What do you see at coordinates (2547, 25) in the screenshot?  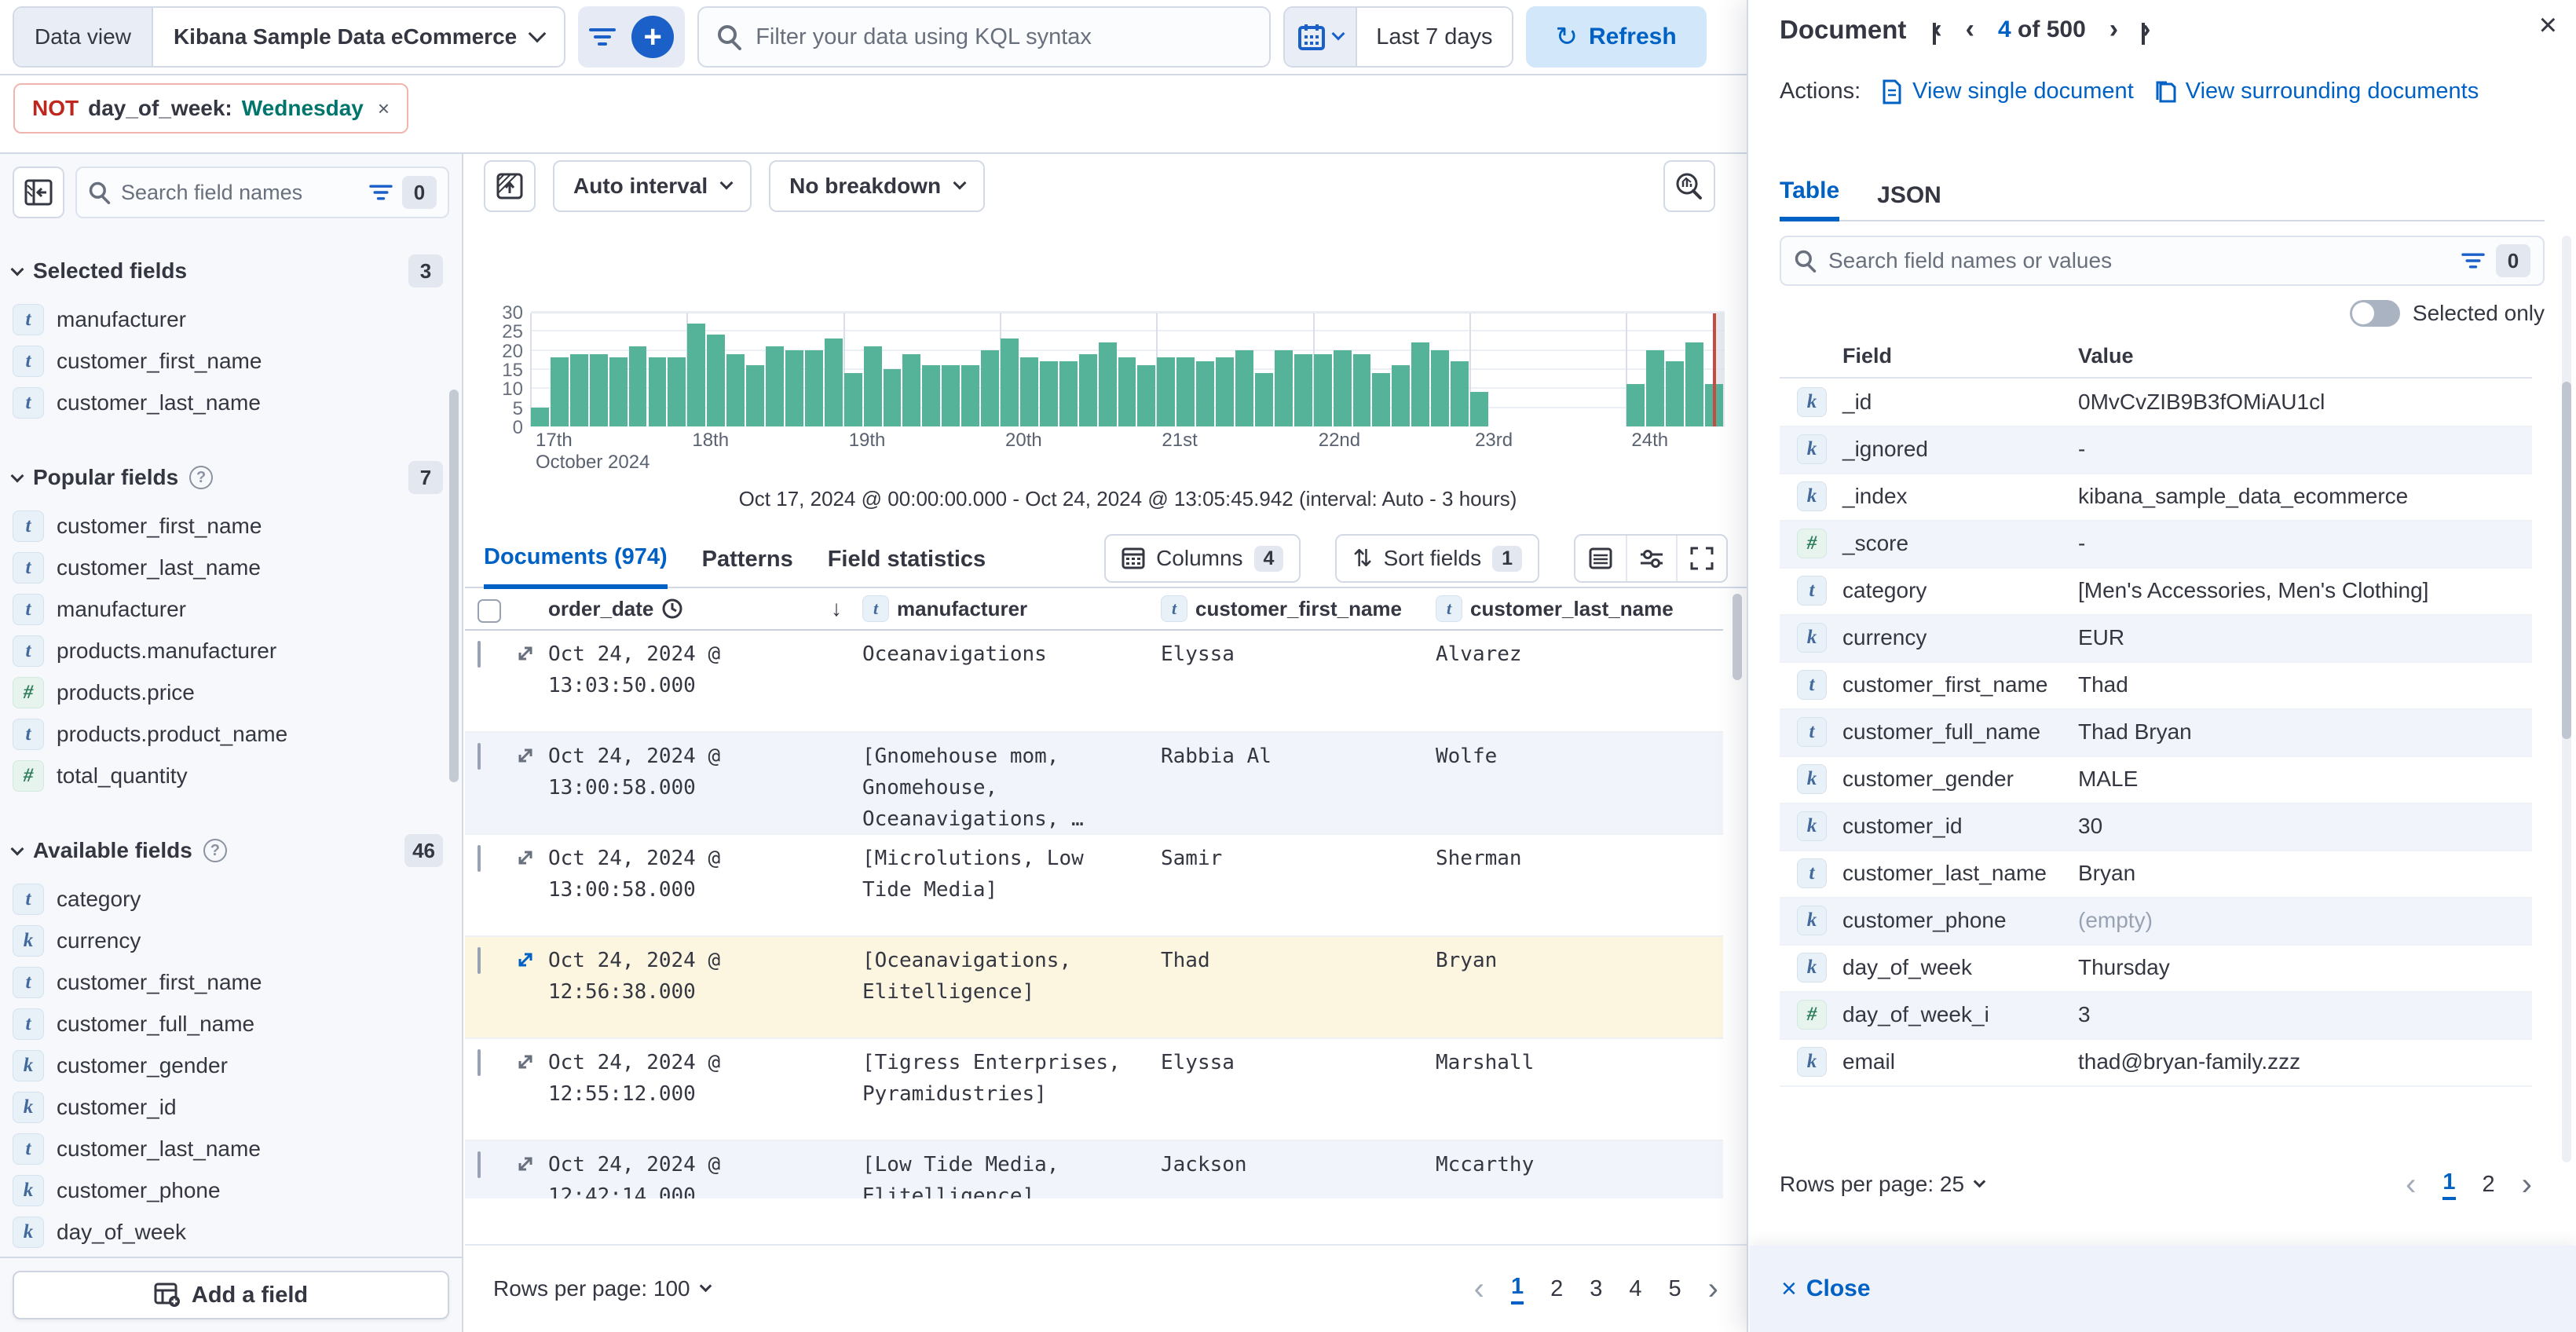 I see `close-flyout-icon: ×` at bounding box center [2547, 25].